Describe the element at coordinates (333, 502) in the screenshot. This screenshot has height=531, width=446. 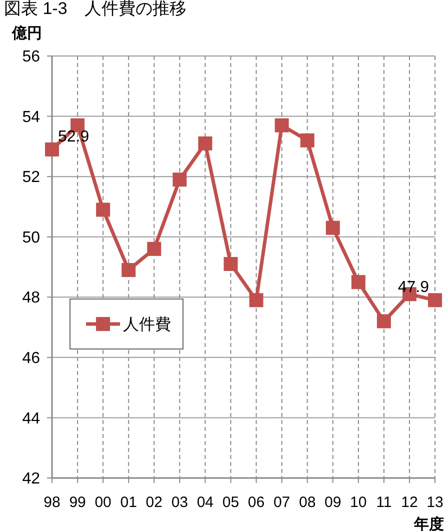
I see `x-tick-label: 09` at that location.